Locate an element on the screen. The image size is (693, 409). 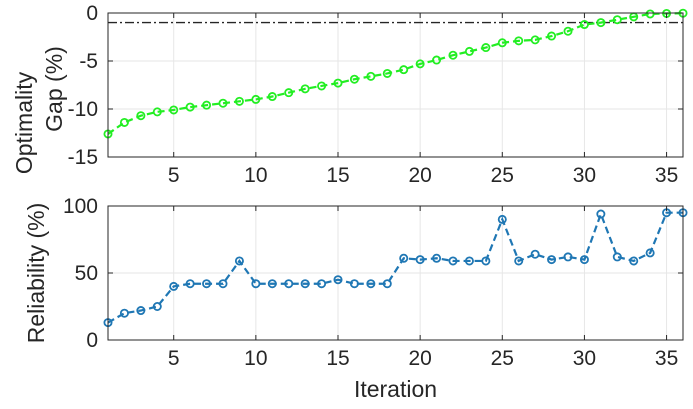
y-axis-title-line: Gap (%) is located at coordinates (54, 89).